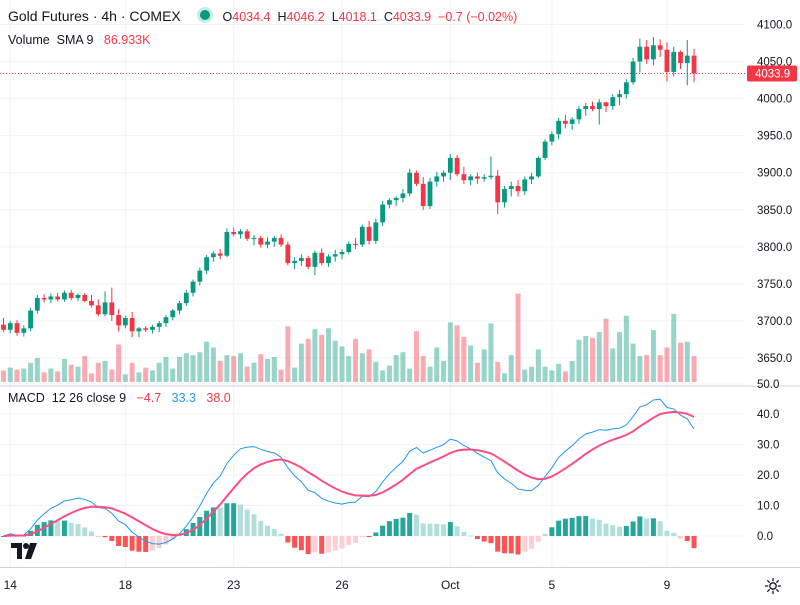 The image size is (800, 605). Describe the element at coordinates (183, 398) in the screenshot. I see `macd-line-value: 33.3` at that location.